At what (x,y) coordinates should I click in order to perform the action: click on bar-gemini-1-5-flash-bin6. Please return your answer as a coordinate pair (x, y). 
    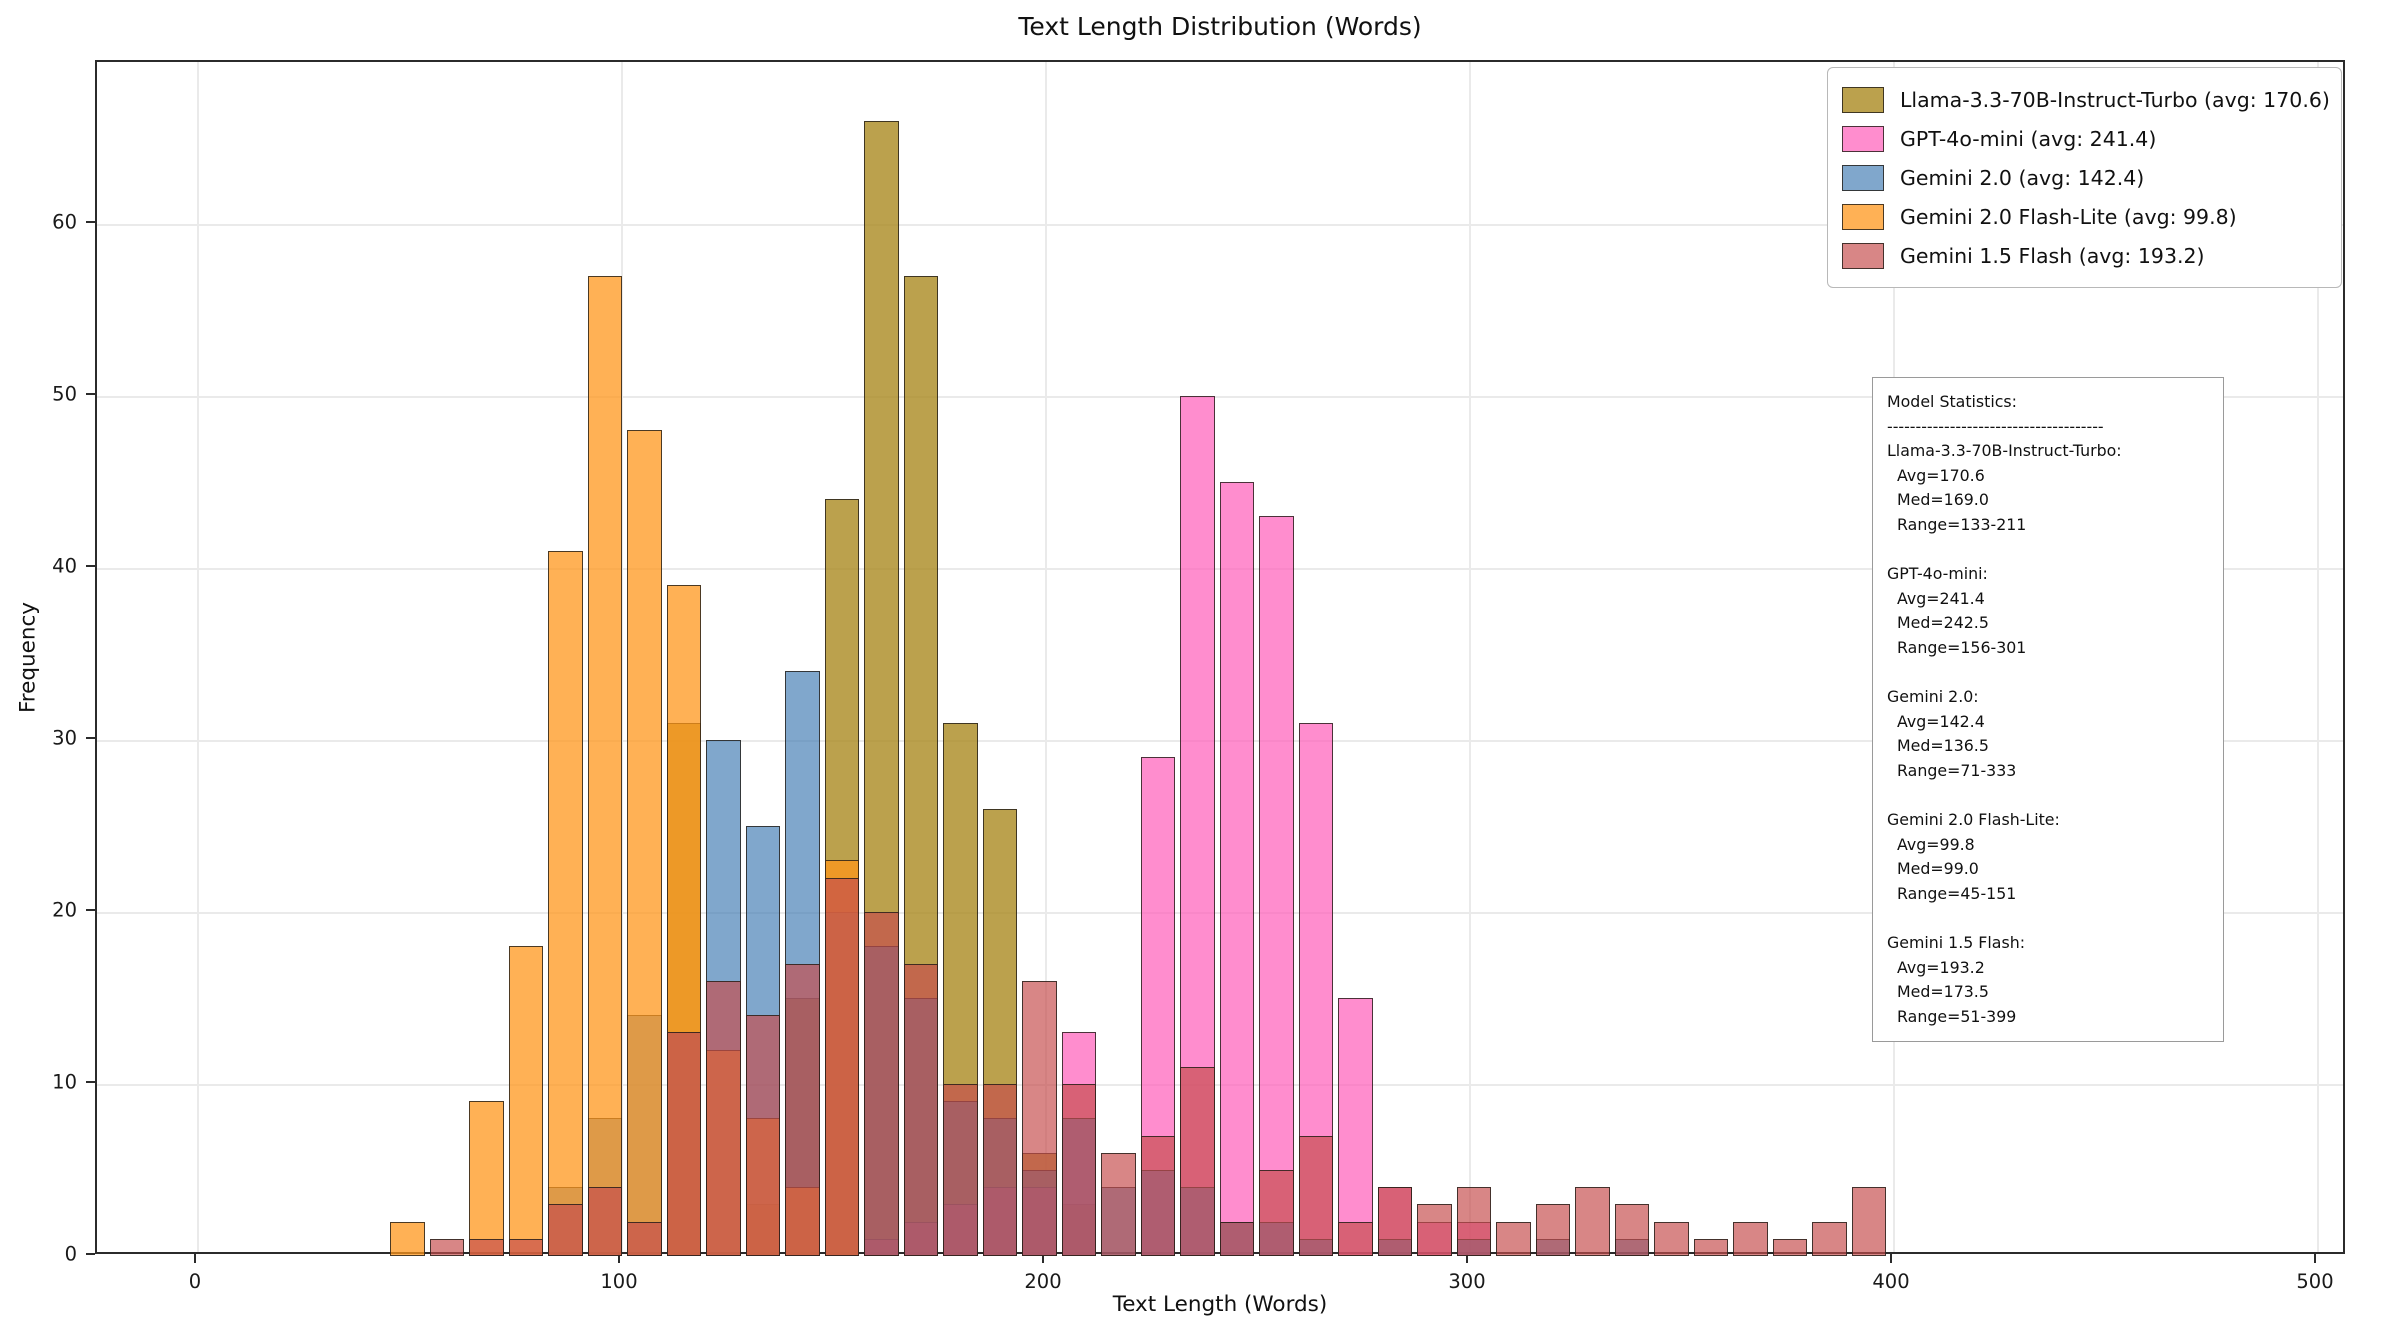
    Looking at the image, I should click on (644, 1238).